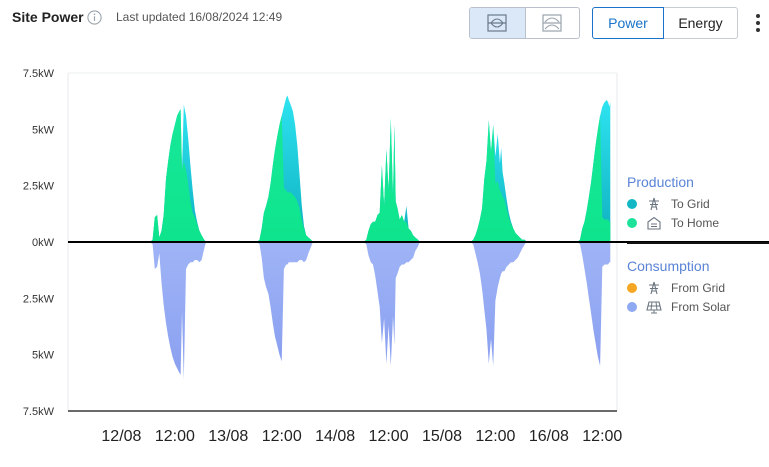 The image size is (769, 467). What do you see at coordinates (228, 436) in the screenshot?
I see `x-tick-label: 13/08` at bounding box center [228, 436].